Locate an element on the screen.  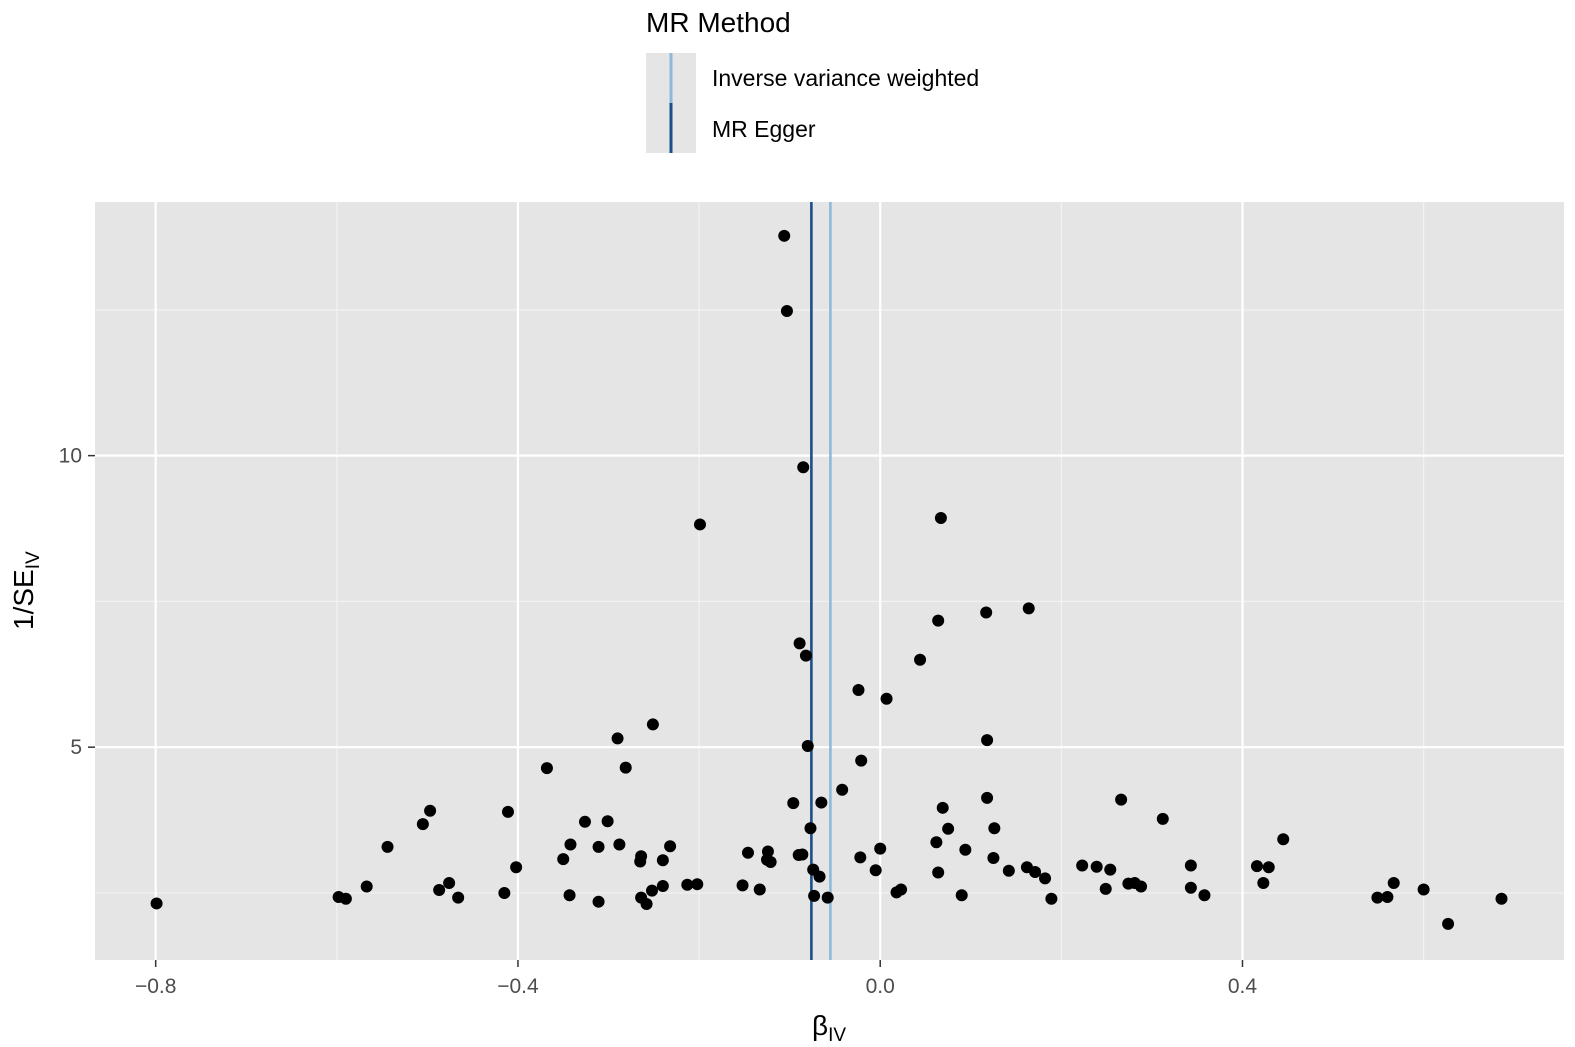
x-axis: −0.8 −0.4 0.0 0.4 is located at coordinates (696, 979).